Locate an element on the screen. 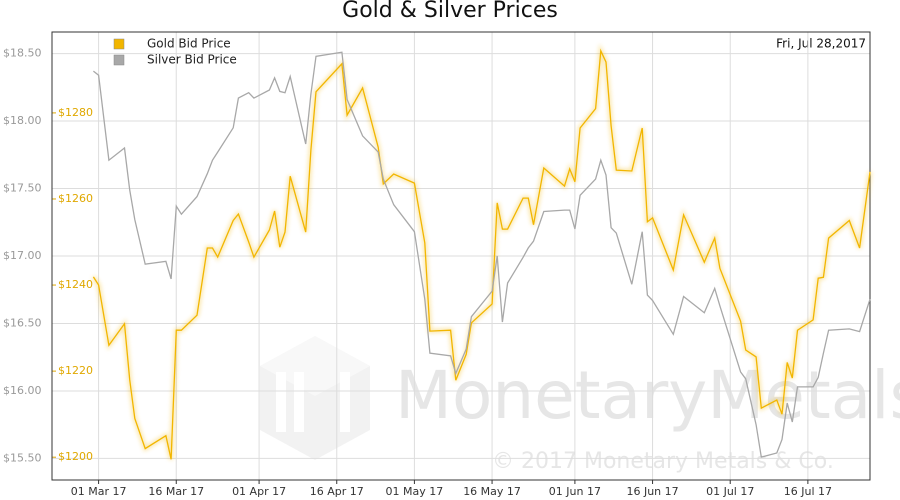 This screenshot has width=900, height=500. y2-tick-label: $1280 is located at coordinates (75, 112).